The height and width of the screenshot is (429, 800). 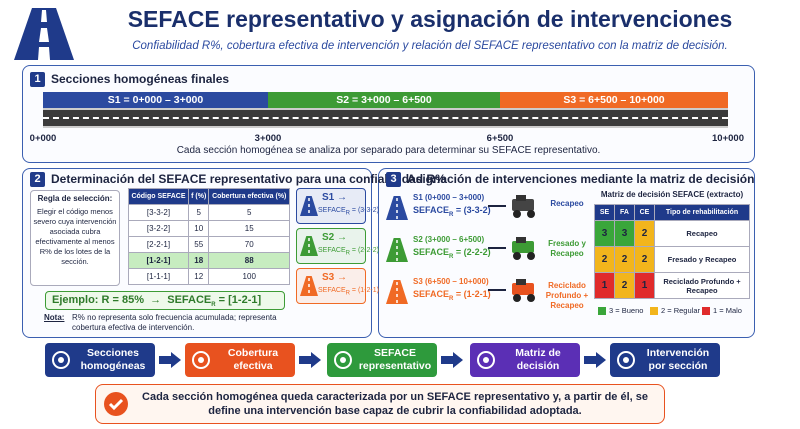 What do you see at coordinates (473, 252) in the screenshot?
I see `row-value: = (2-2-2)` at bounding box center [473, 252].